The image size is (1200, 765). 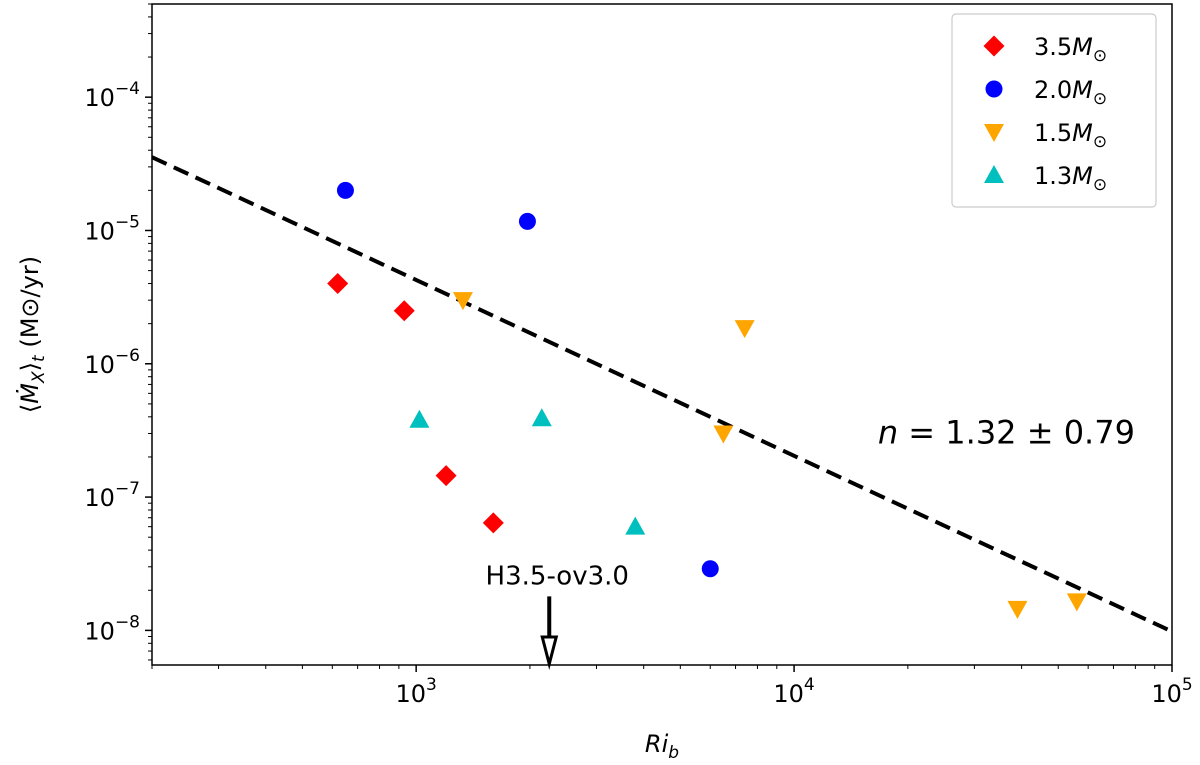 I want to click on x-tick-label: 10⁴, so click(x=793, y=691).